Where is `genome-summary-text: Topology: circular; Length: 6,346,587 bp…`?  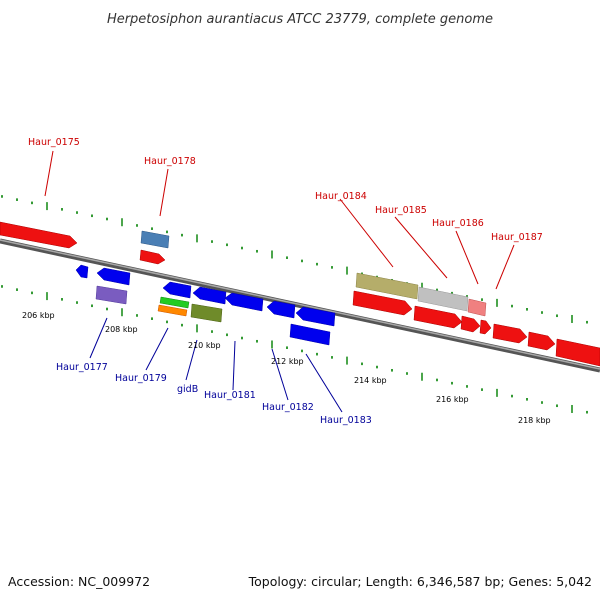
genome-summary-text: Topology: circular; Length: 6,346,587 bp… is located at coordinates (420, 581).